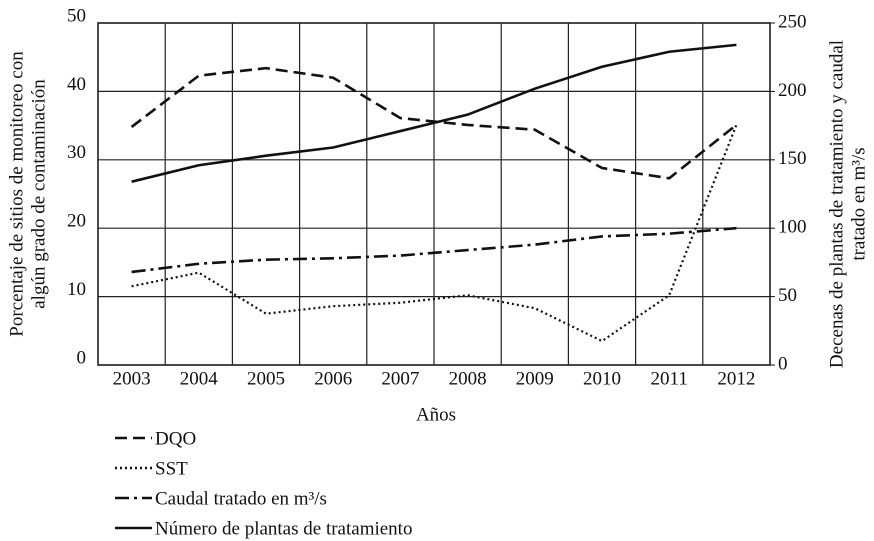 The image size is (874, 541). What do you see at coordinates (783, 363) in the screenshot?
I see `y2-tick-label: 0` at bounding box center [783, 363].